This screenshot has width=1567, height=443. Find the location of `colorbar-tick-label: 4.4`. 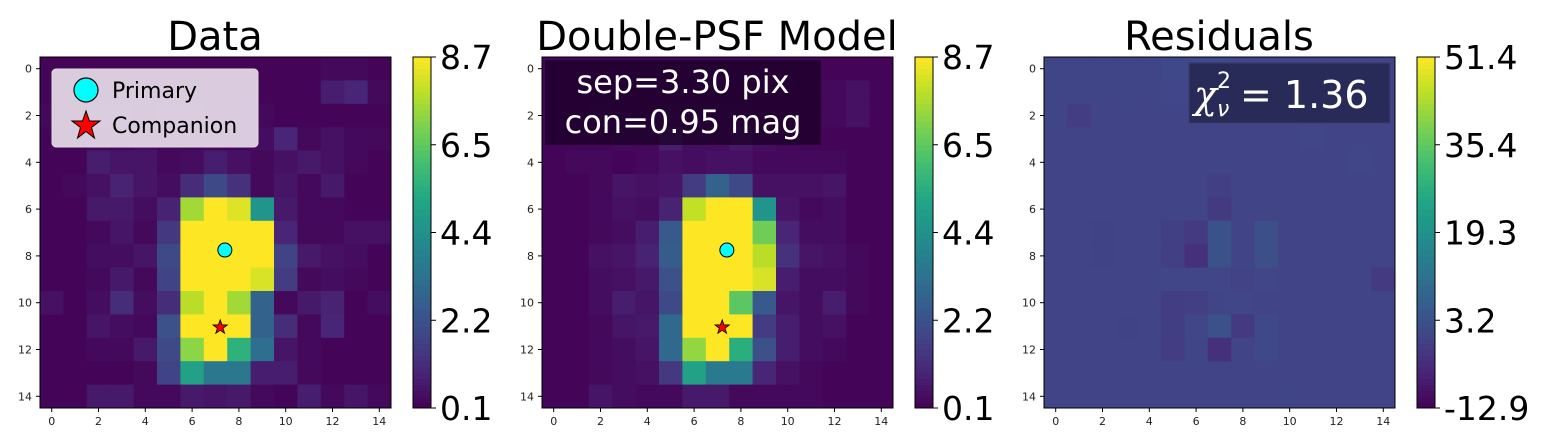

colorbar-tick-label: 4.4 is located at coordinates (466, 233).